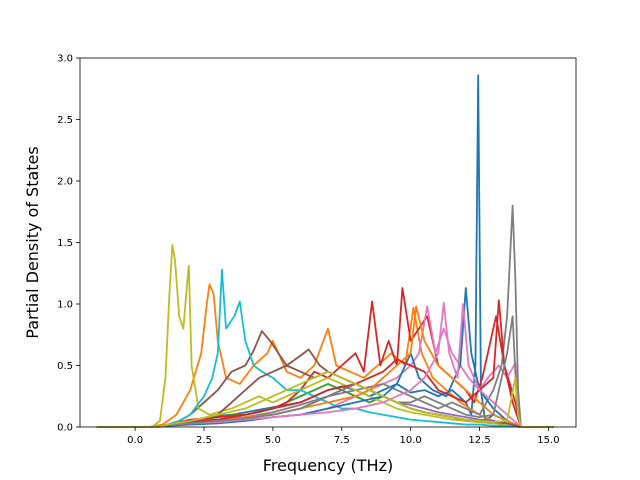 The height and width of the screenshot is (480, 640). Describe the element at coordinates (65, 305) in the screenshot. I see `y-tick-label: 1.0` at that location.